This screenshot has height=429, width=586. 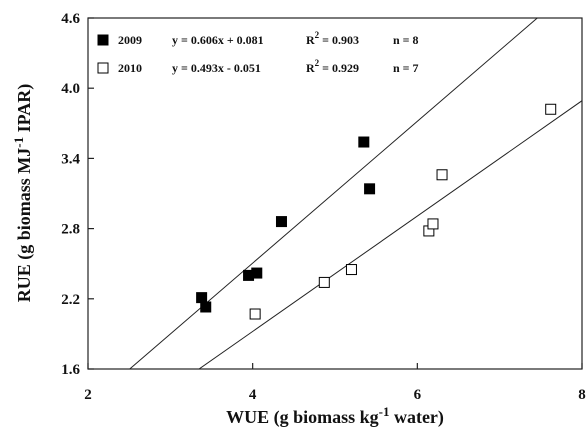 I want to click on x-axis-label: WUE (g biomass kg-1 water), so click(x=335, y=416).